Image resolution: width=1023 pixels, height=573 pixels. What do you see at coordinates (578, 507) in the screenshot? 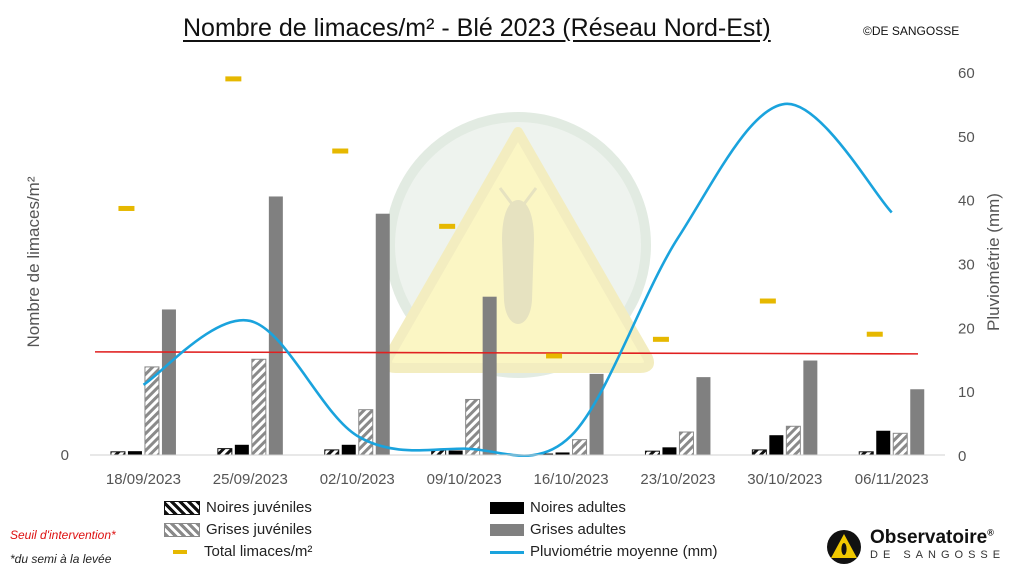
I see `legend-label: Noires adultes` at bounding box center [578, 507].